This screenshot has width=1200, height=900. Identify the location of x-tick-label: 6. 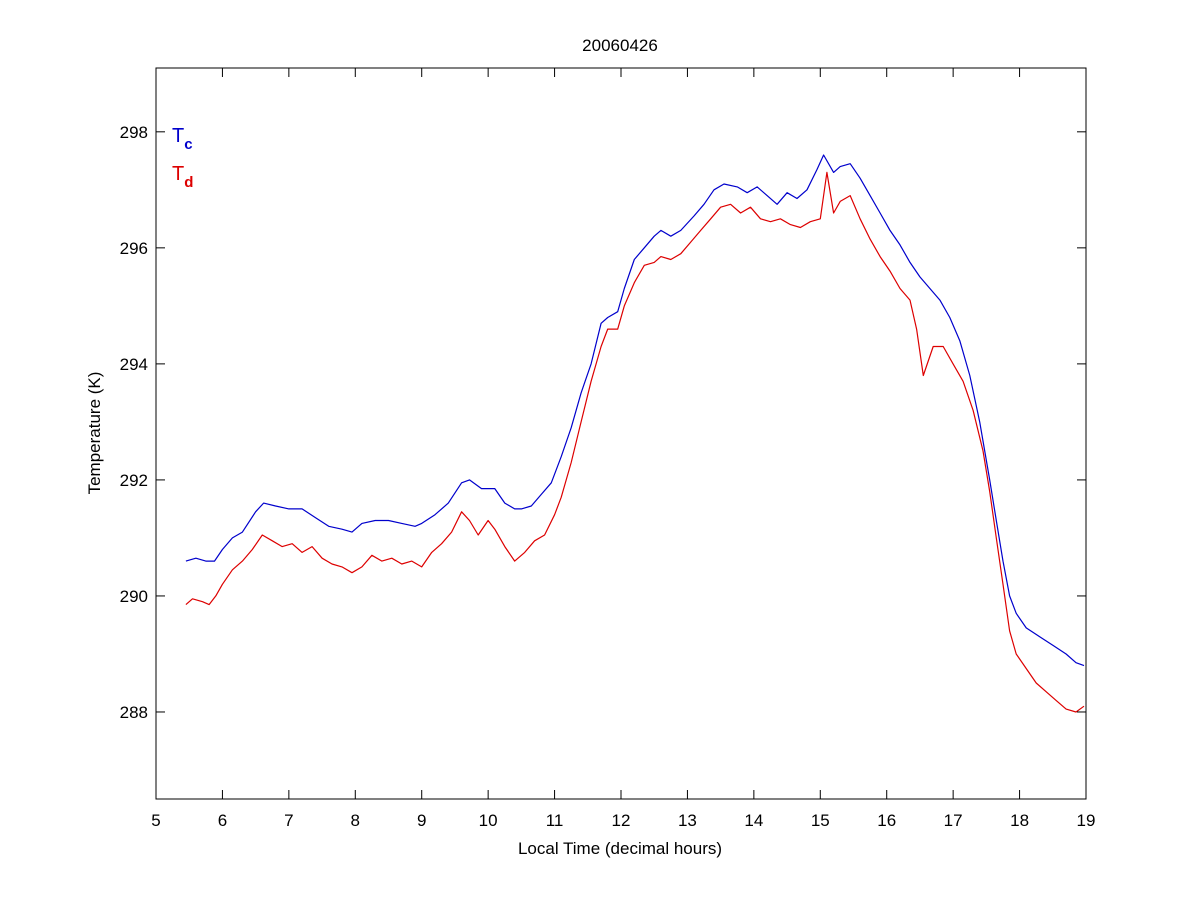
(222, 820).